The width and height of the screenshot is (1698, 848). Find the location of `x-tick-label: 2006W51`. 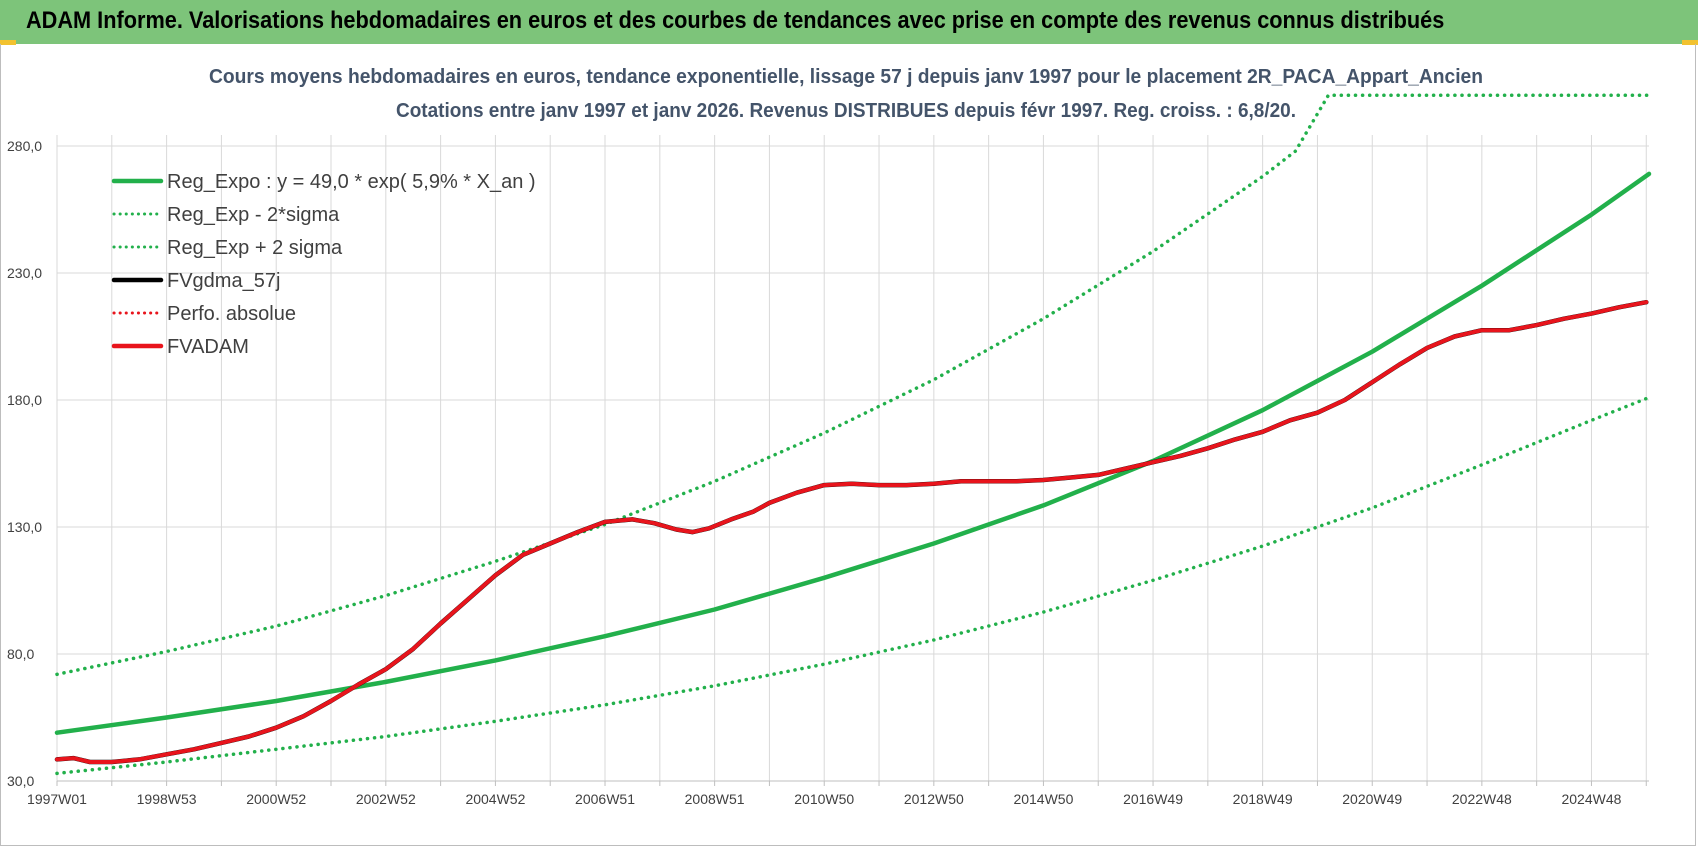

x-tick-label: 2006W51 is located at coordinates (605, 799).